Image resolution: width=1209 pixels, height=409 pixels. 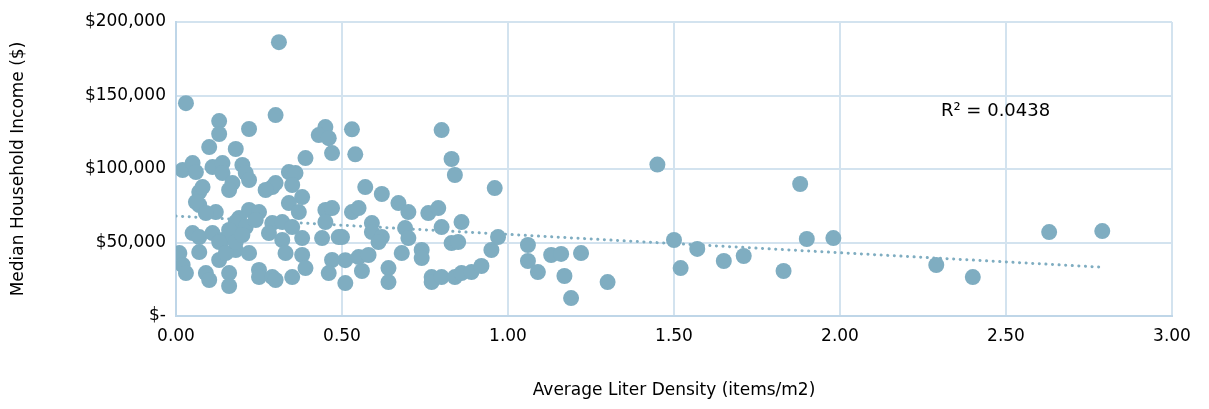 What do you see at coordinates (674, 334) in the screenshot?
I see `x-tick-label: 1.50` at bounding box center [674, 334].